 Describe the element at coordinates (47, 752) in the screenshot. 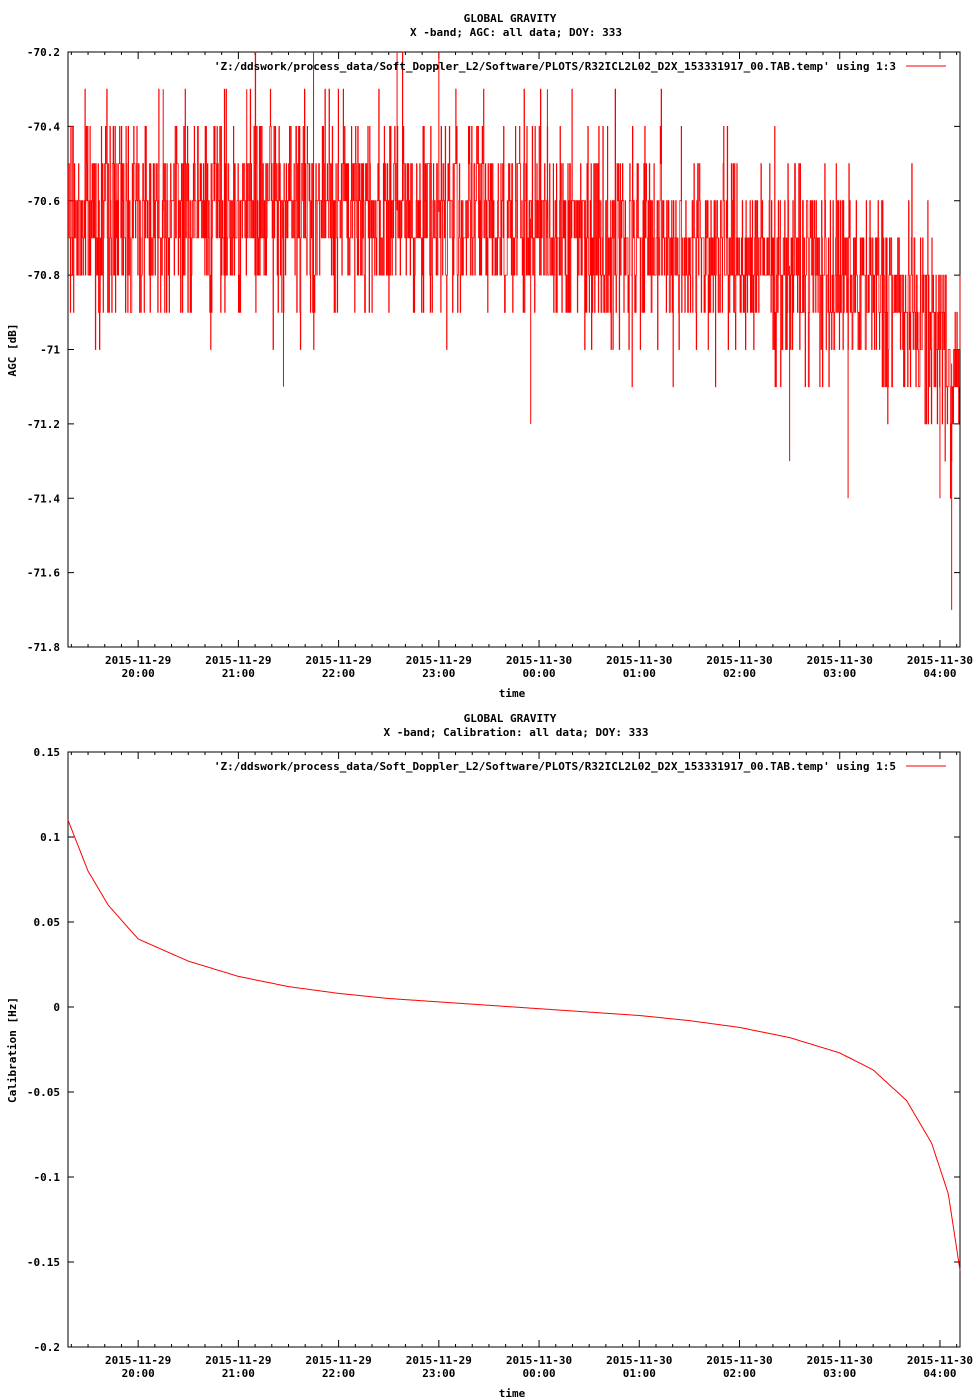

I see `y-tick-label: 0.15` at that location.